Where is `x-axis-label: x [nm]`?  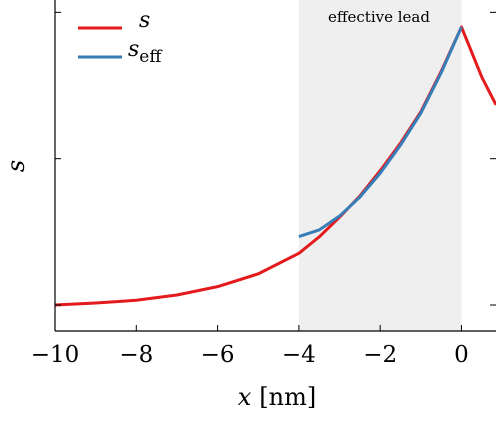 x-axis-label: x [nm] is located at coordinates (277, 397).